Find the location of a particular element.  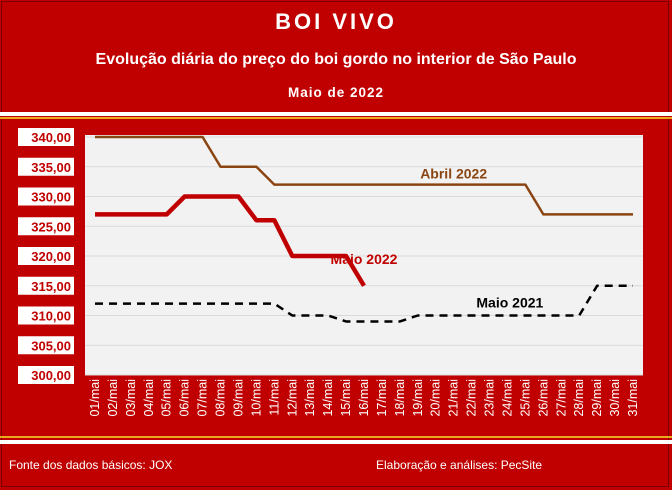

x-tick-label: 19/mai is located at coordinates (418, 398).